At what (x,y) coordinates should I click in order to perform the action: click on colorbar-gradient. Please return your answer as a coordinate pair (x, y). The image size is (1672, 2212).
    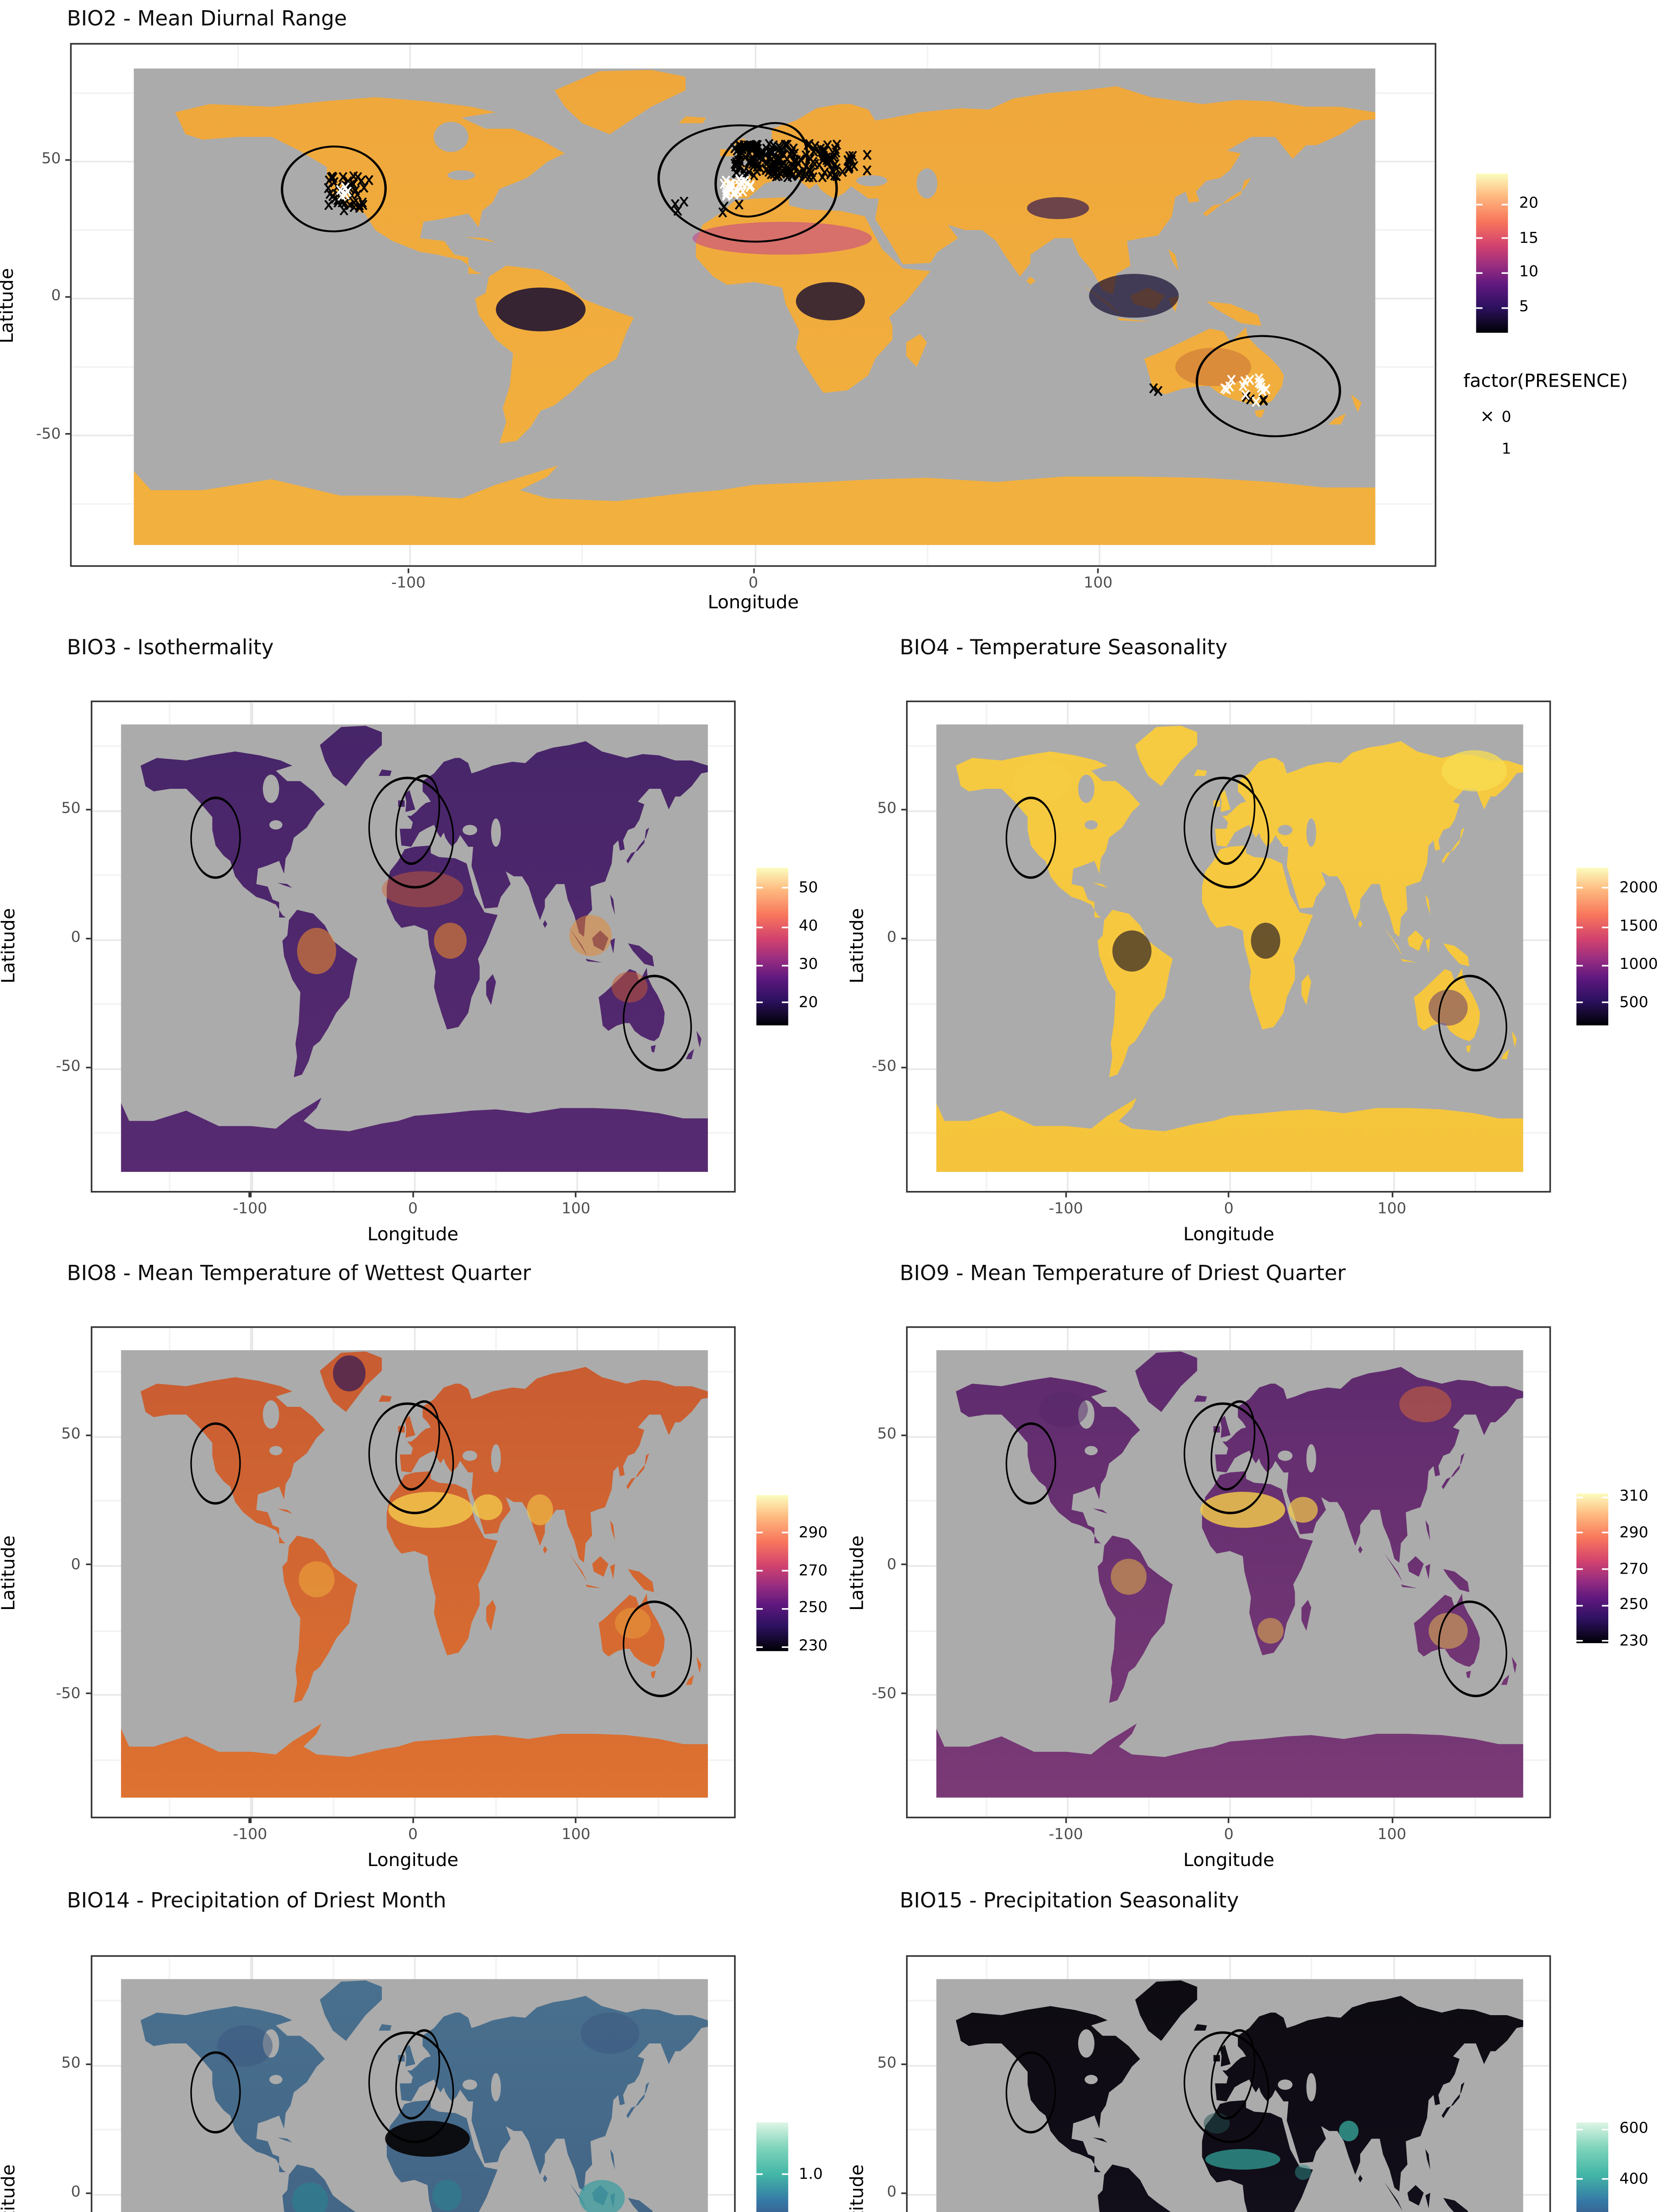
    Looking at the image, I should click on (1592, 1568).